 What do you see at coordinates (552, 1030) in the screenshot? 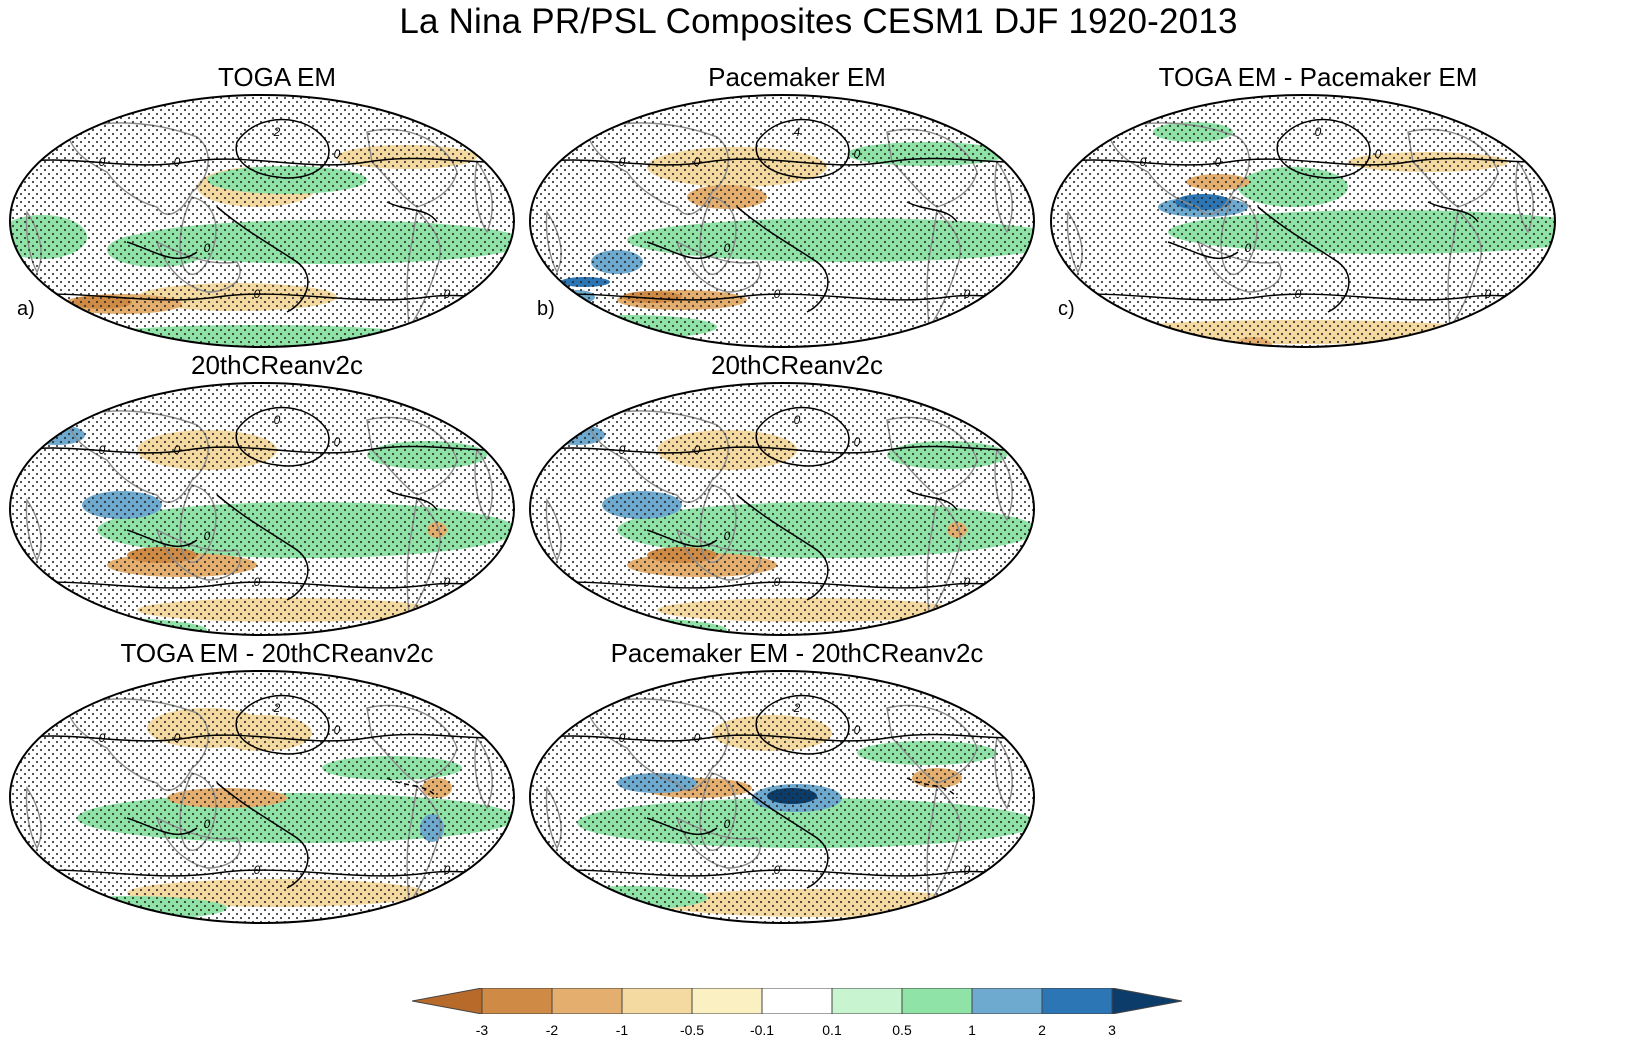
I see `colorbar-tick-label: -2` at bounding box center [552, 1030].